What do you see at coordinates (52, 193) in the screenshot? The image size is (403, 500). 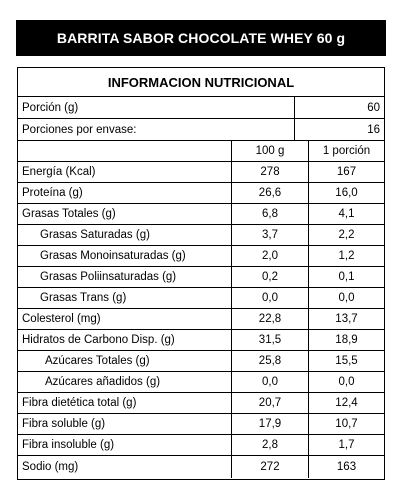 I see `nutrient-label: Proteína (g)` at bounding box center [52, 193].